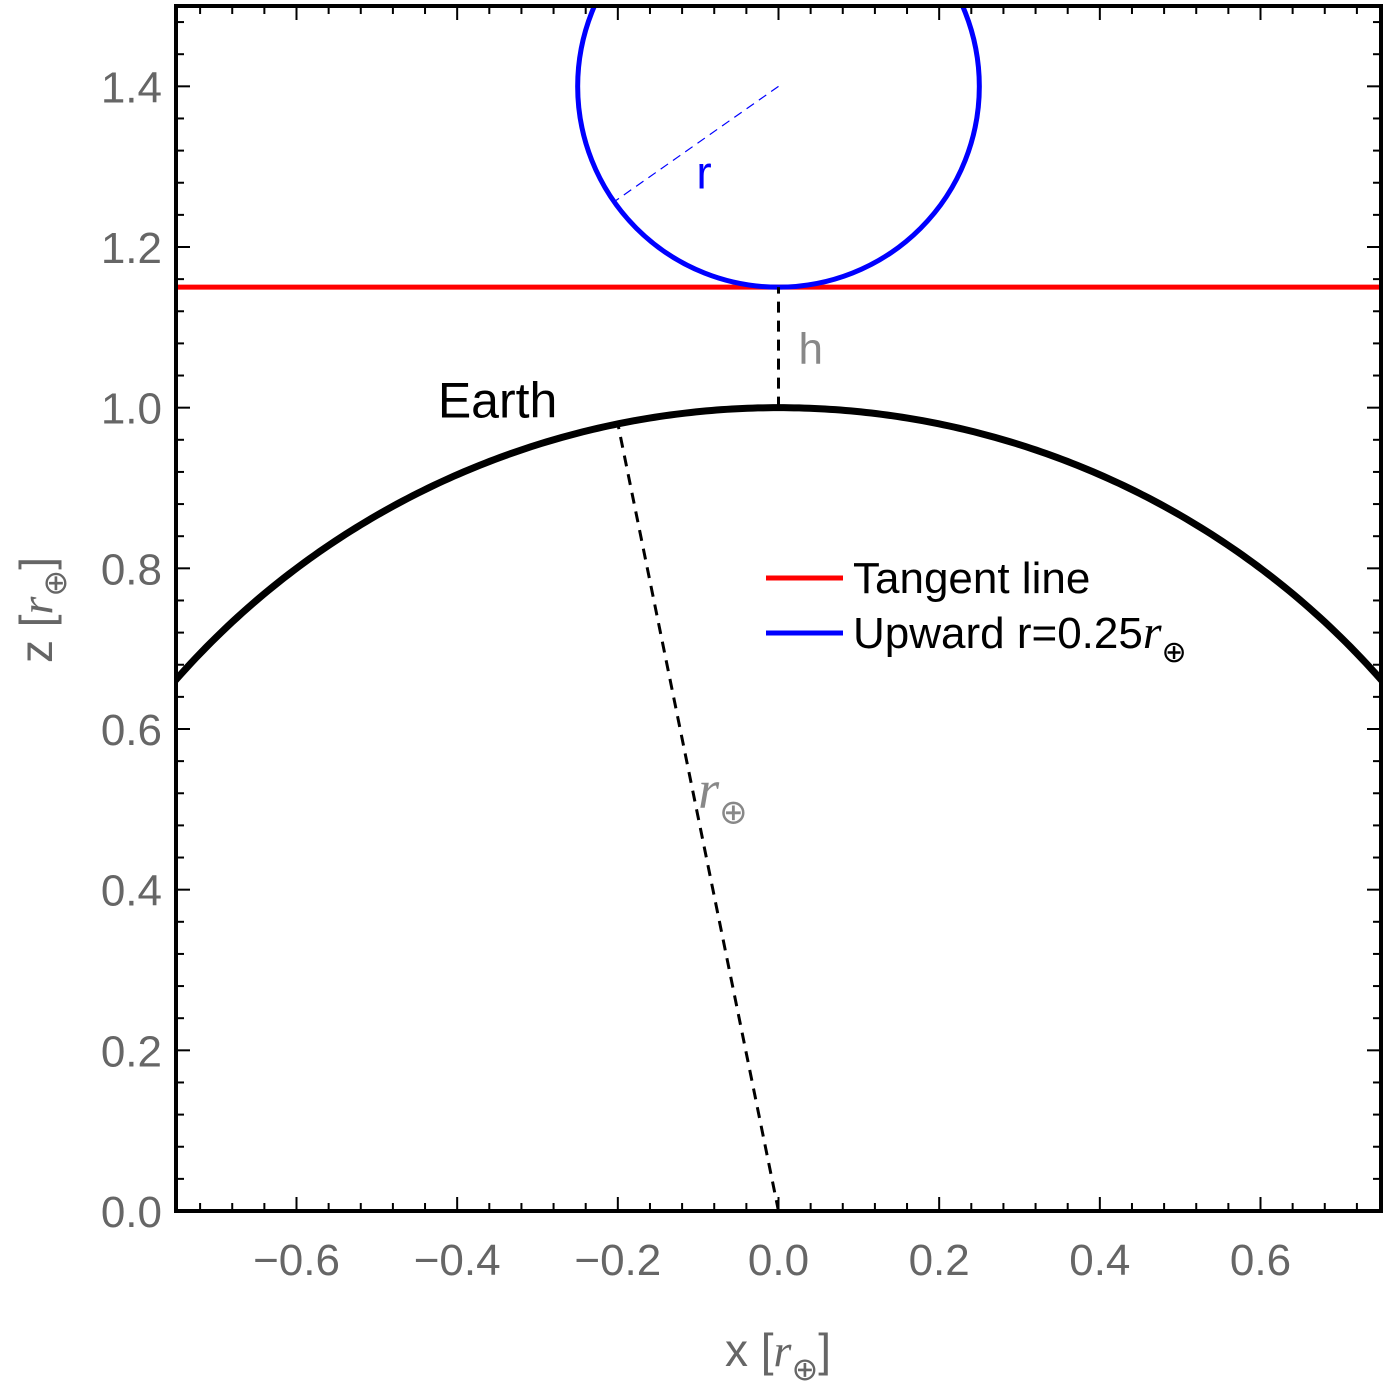 Image resolution: width=1387 pixels, height=1393 pixels. What do you see at coordinates (36, 563) in the screenshot?
I see `y-axis-title-suffix: ]` at bounding box center [36, 563].